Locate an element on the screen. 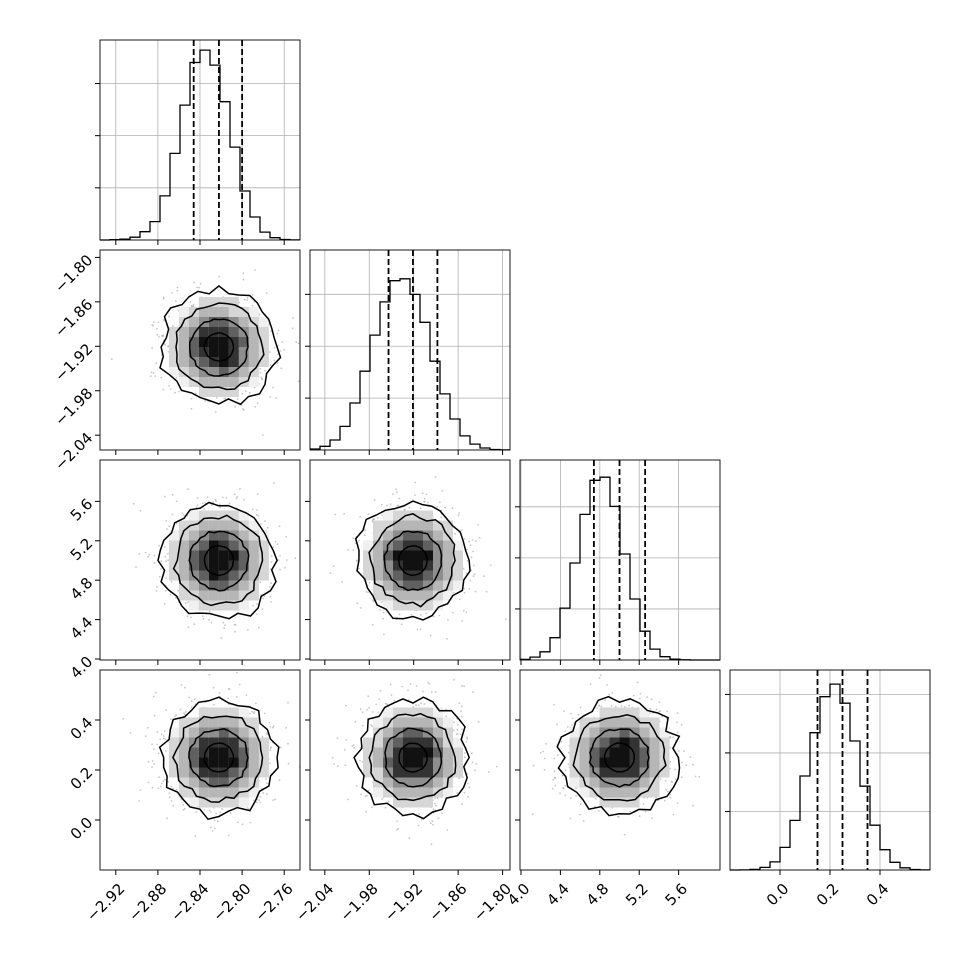 The image size is (970, 970). axes-frame is located at coordinates (200, 350).